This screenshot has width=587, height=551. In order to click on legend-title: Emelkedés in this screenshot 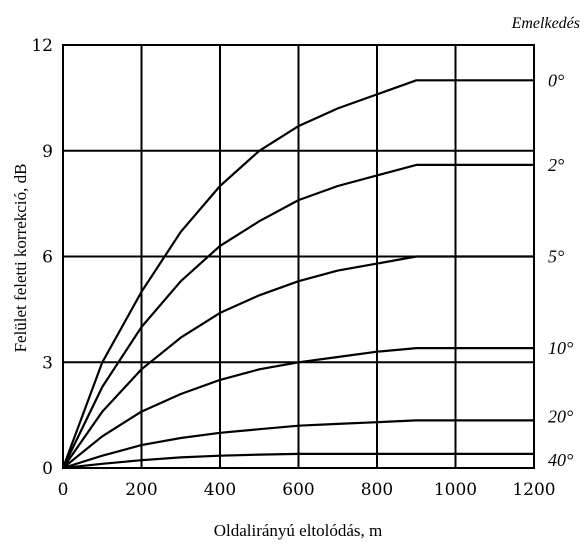, I will do `click(545, 23)`.